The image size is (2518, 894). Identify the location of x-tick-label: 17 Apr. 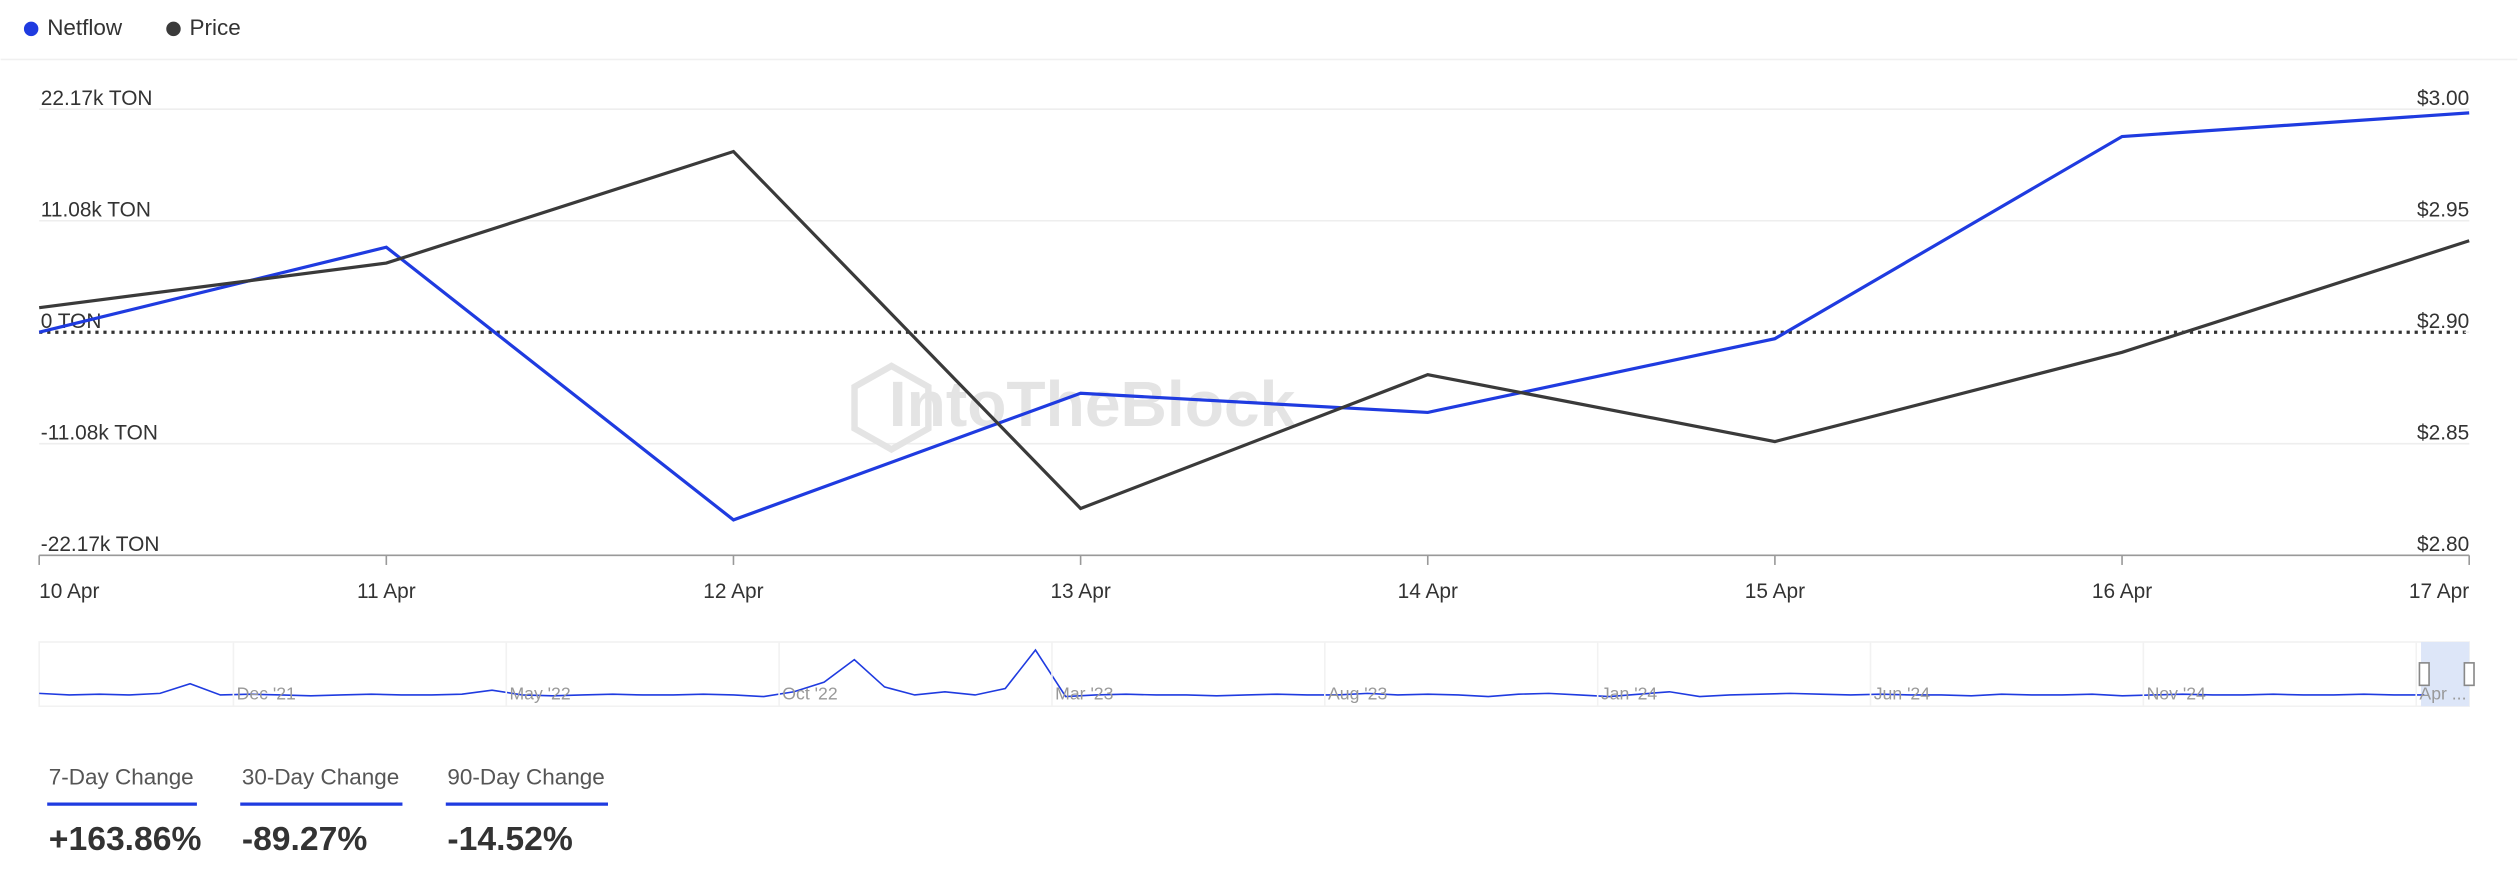
(2439, 591).